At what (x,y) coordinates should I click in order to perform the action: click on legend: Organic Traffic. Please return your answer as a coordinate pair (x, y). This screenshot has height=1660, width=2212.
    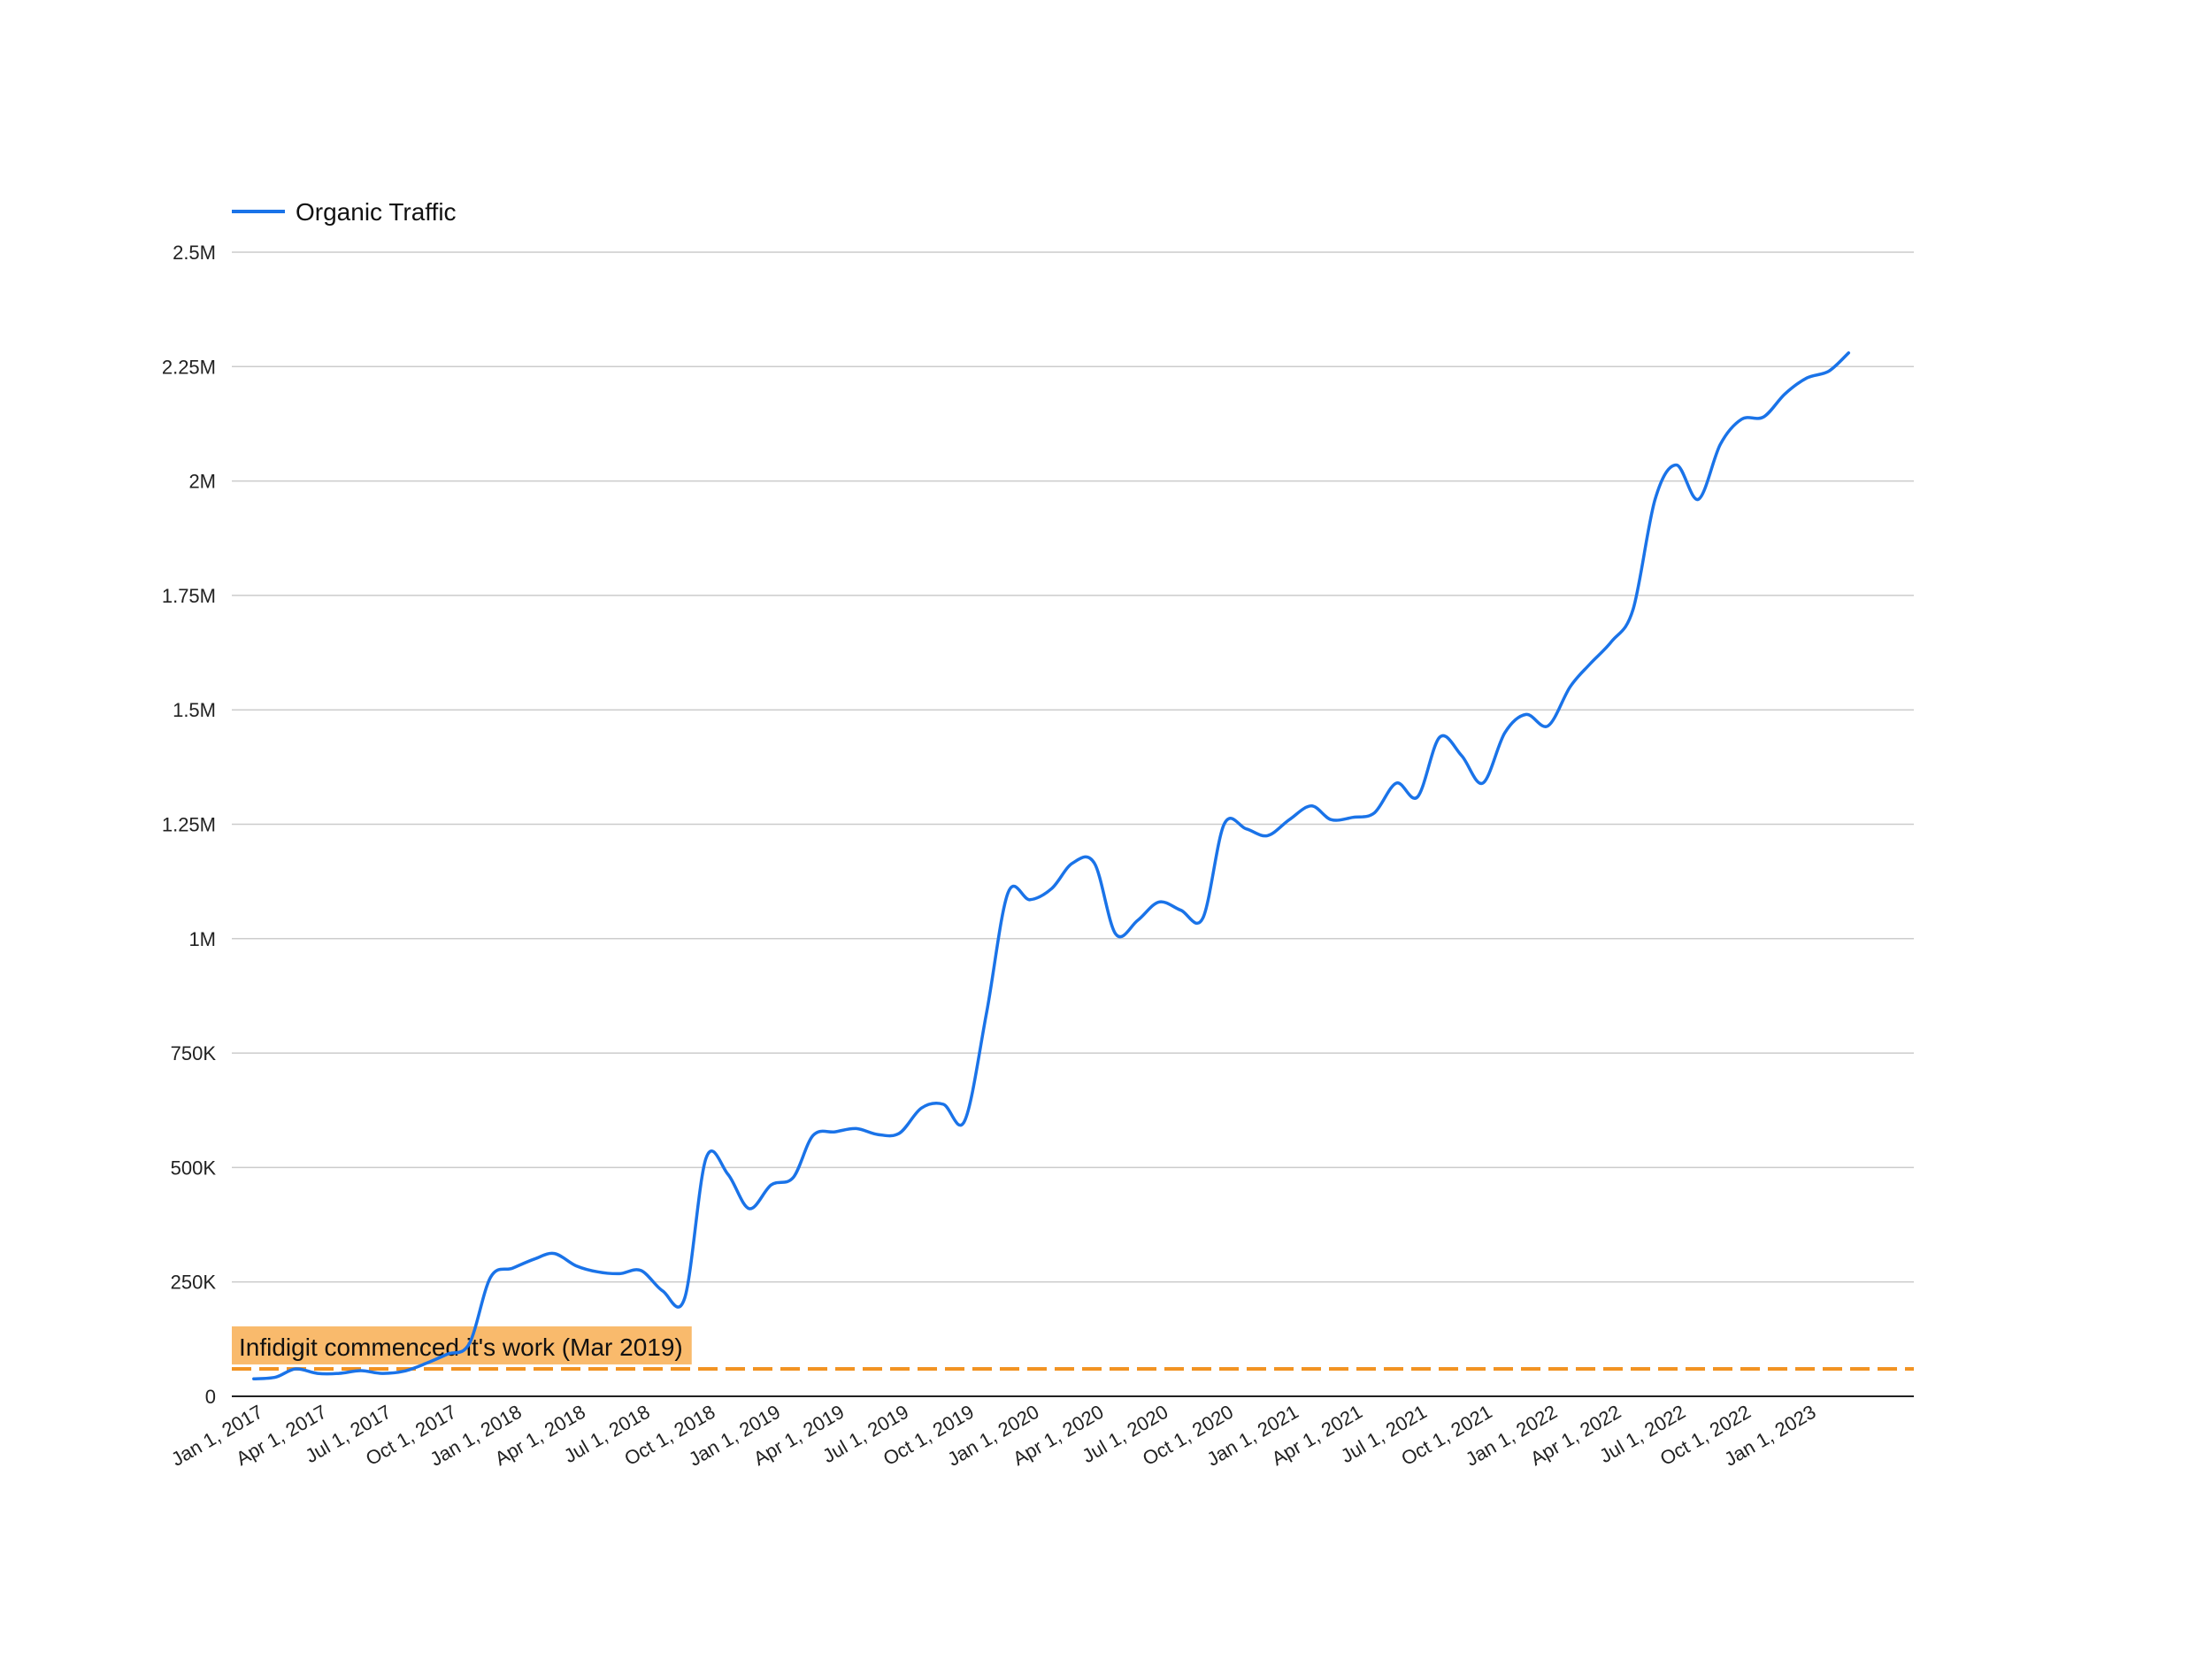
    Looking at the image, I should click on (345, 212).